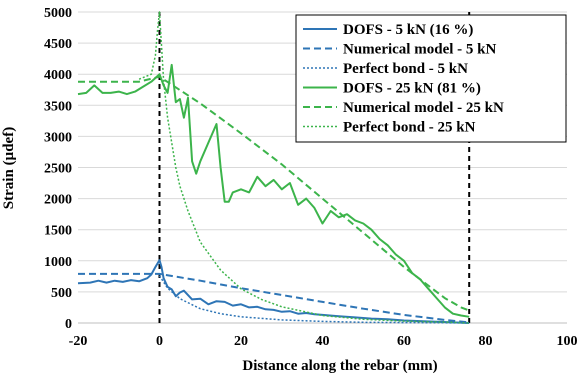  What do you see at coordinates (58, 231) in the screenshot?
I see `y-tick-label: 1500` at bounding box center [58, 231].